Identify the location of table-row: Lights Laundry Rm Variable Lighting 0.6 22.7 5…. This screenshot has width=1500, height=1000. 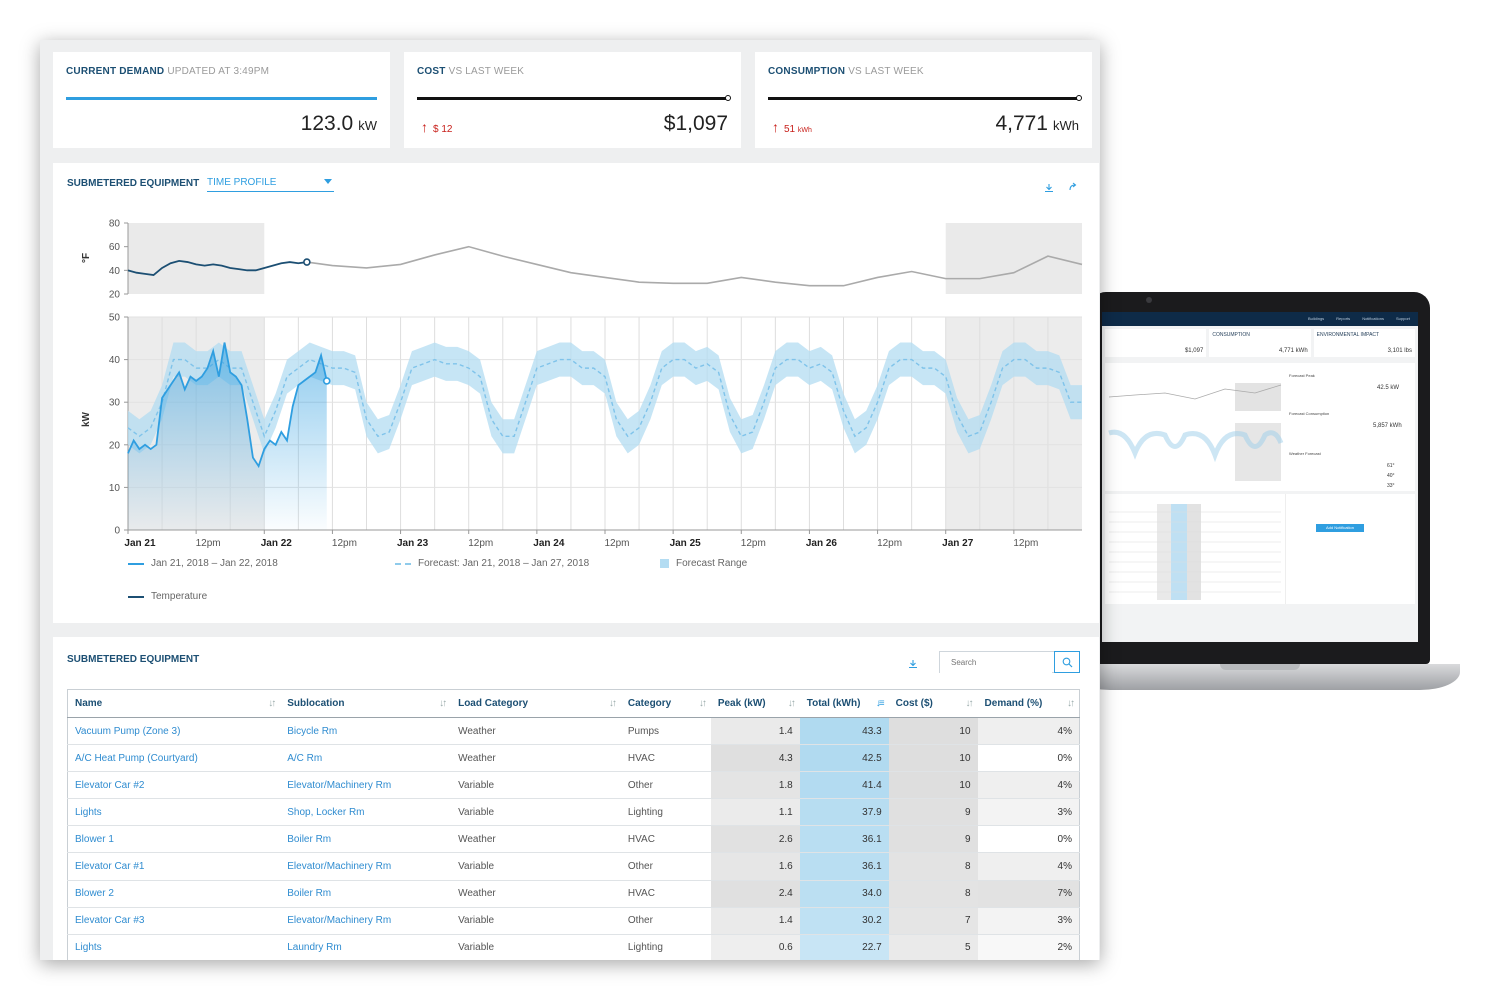
(573, 947).